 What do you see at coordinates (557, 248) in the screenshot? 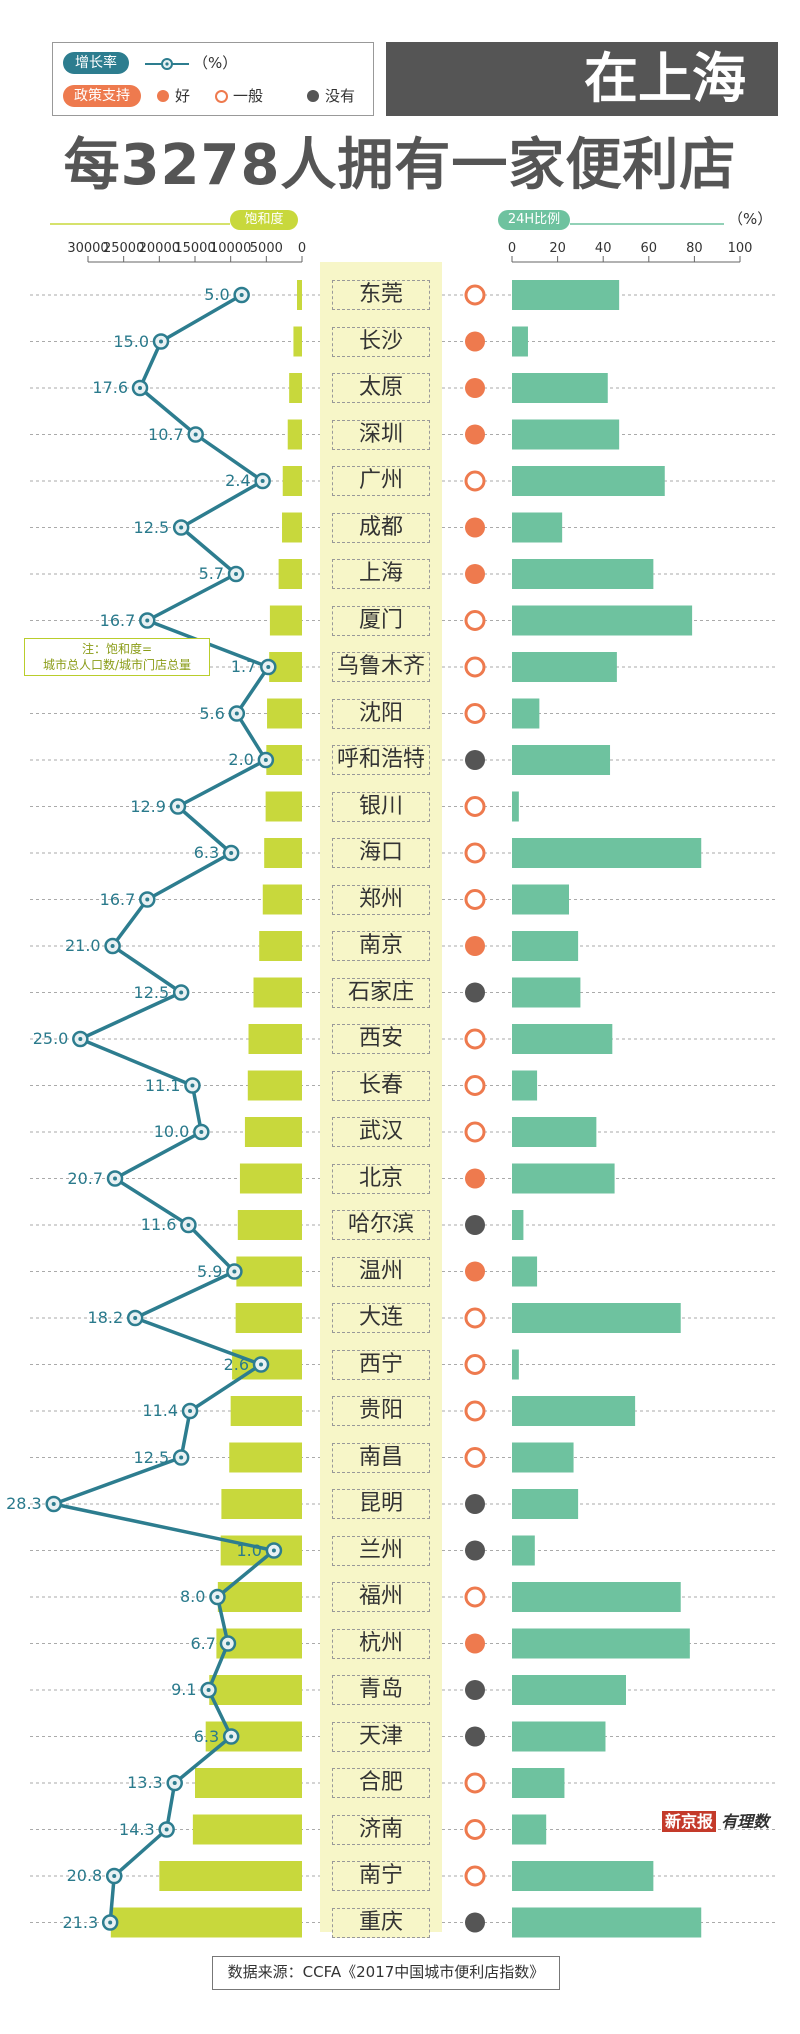
I see `pct24-tick-label: 20` at bounding box center [557, 248].